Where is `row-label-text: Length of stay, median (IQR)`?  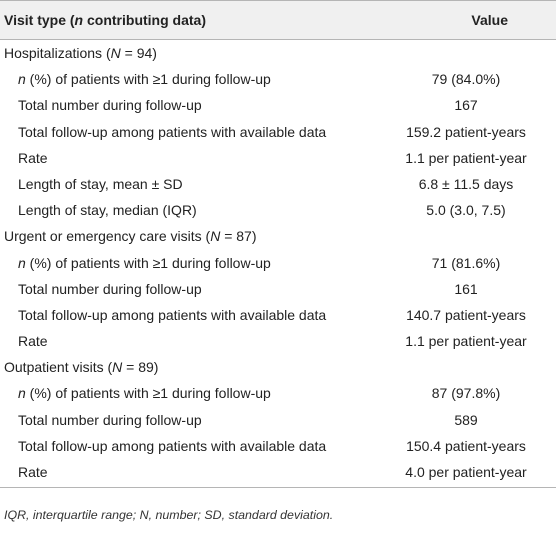
row-label-text: Length of stay, median (IQR) is located at coordinates (107, 210).